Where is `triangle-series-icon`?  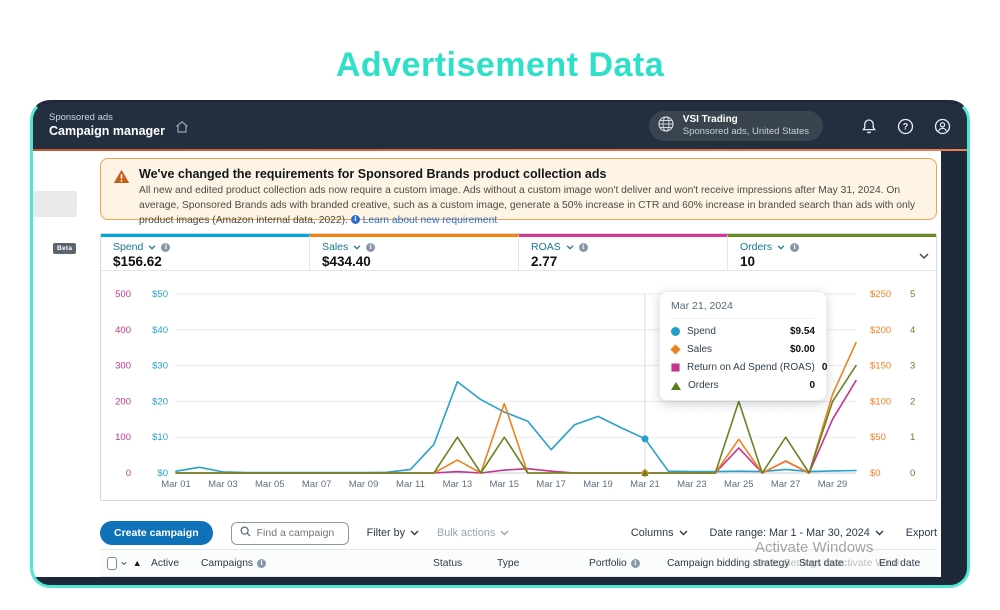
triangle-series-icon is located at coordinates (676, 385).